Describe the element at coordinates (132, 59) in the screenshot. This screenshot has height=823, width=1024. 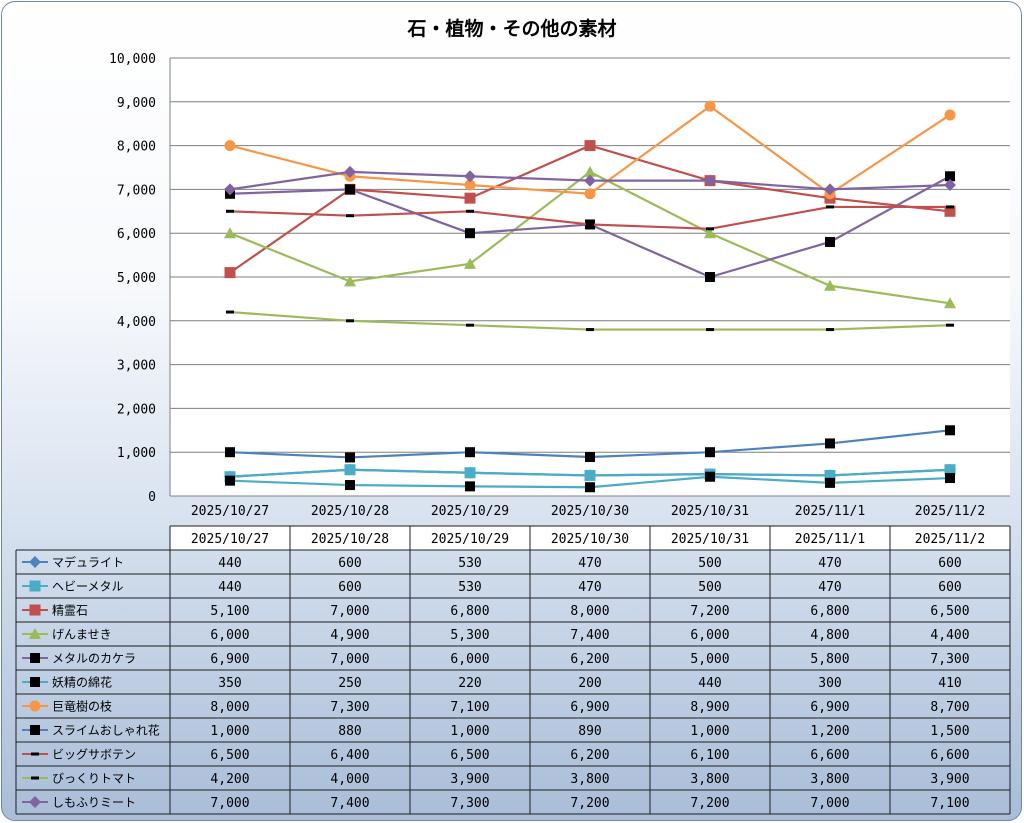
I see `y-tick-label: 10,000` at that location.